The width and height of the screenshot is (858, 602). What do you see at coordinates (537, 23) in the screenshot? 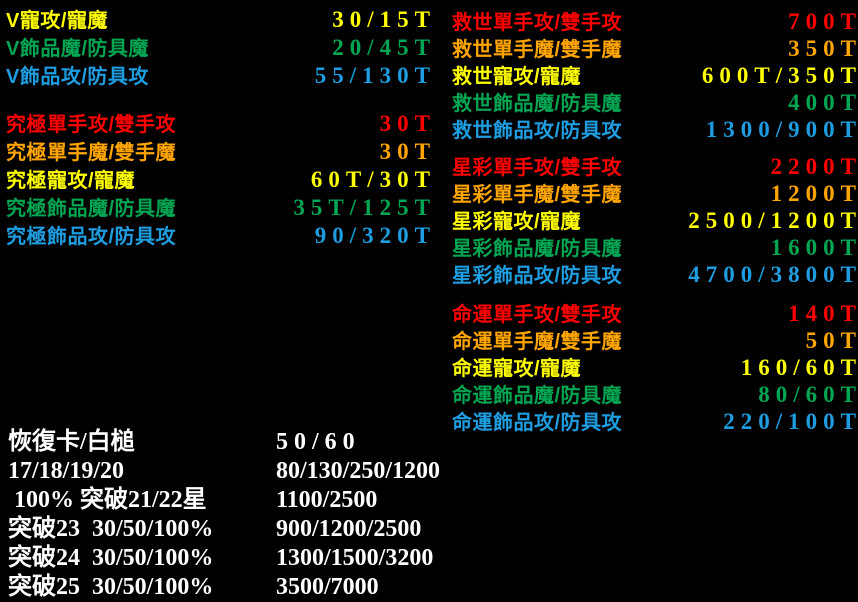
I see `price-label: 救世單手攻/雙手攻` at bounding box center [537, 23].